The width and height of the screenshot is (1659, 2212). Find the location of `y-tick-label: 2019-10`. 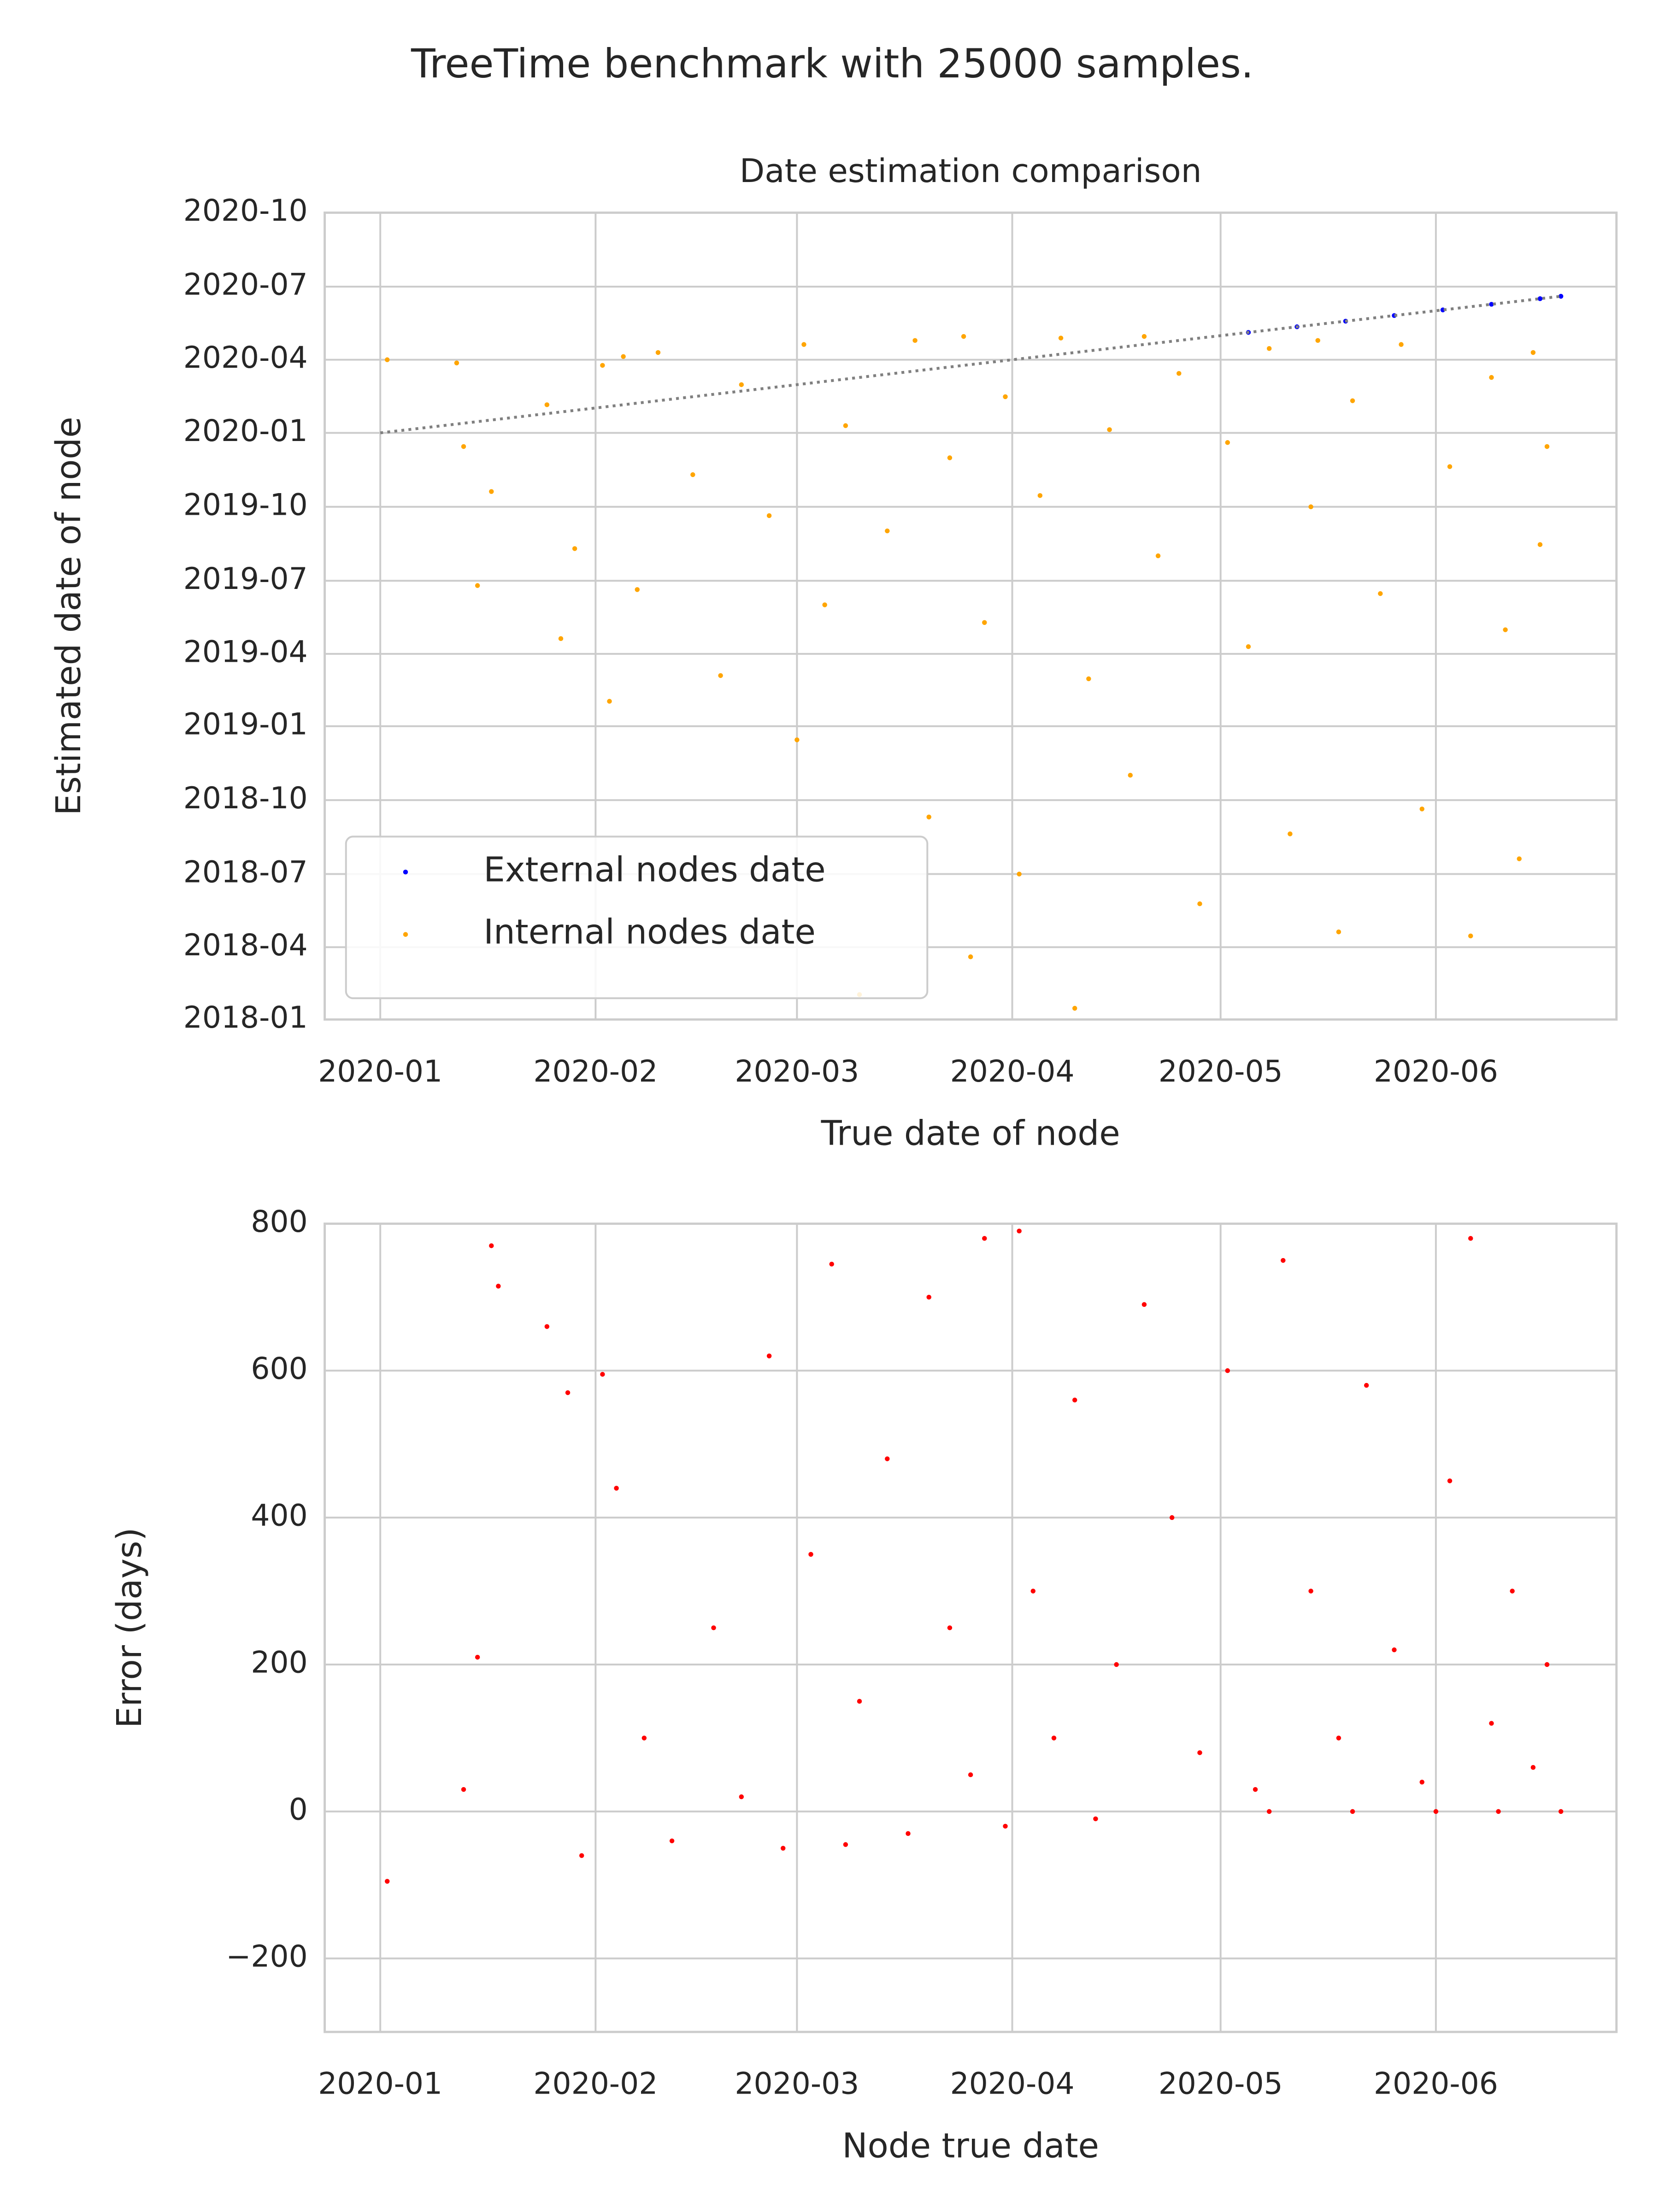

y-tick-label: 2019-10 is located at coordinates (245, 505).